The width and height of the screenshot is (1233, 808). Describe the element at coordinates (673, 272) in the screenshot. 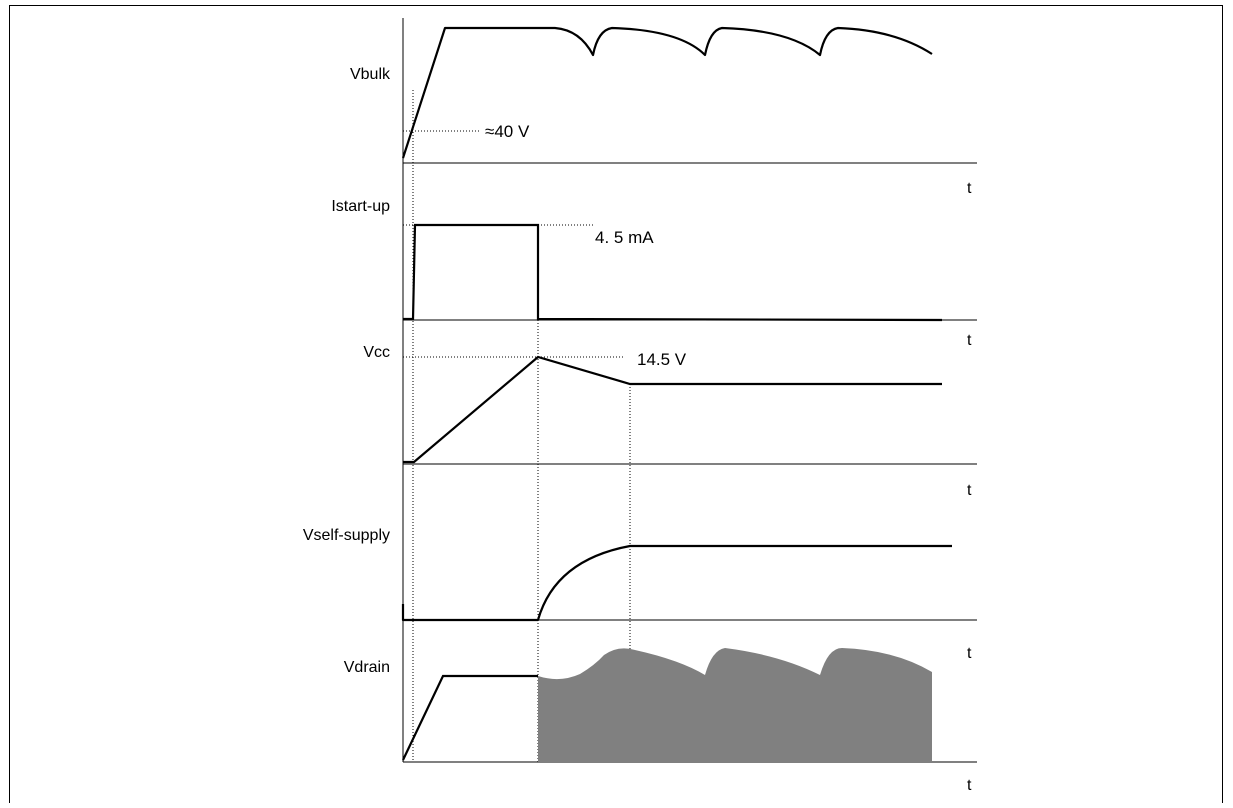

I see `istartup-waveform` at that location.